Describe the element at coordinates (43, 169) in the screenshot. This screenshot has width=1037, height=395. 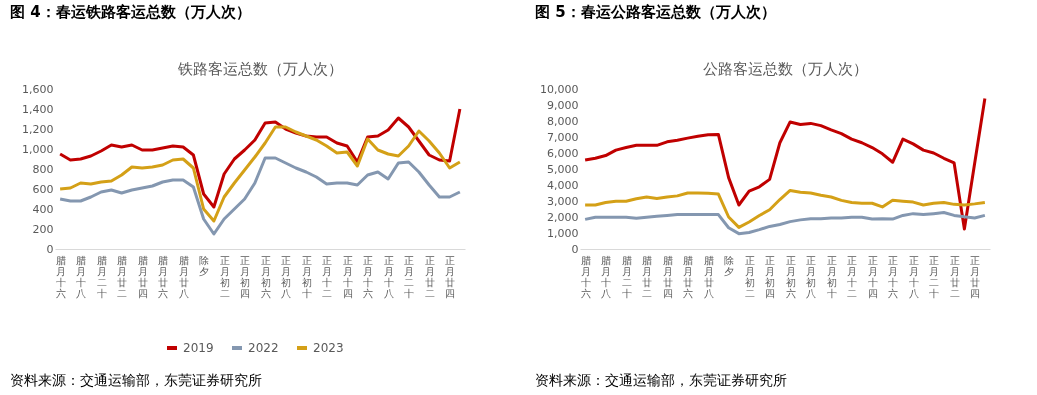
I see `y-tick-label: 800` at that location.